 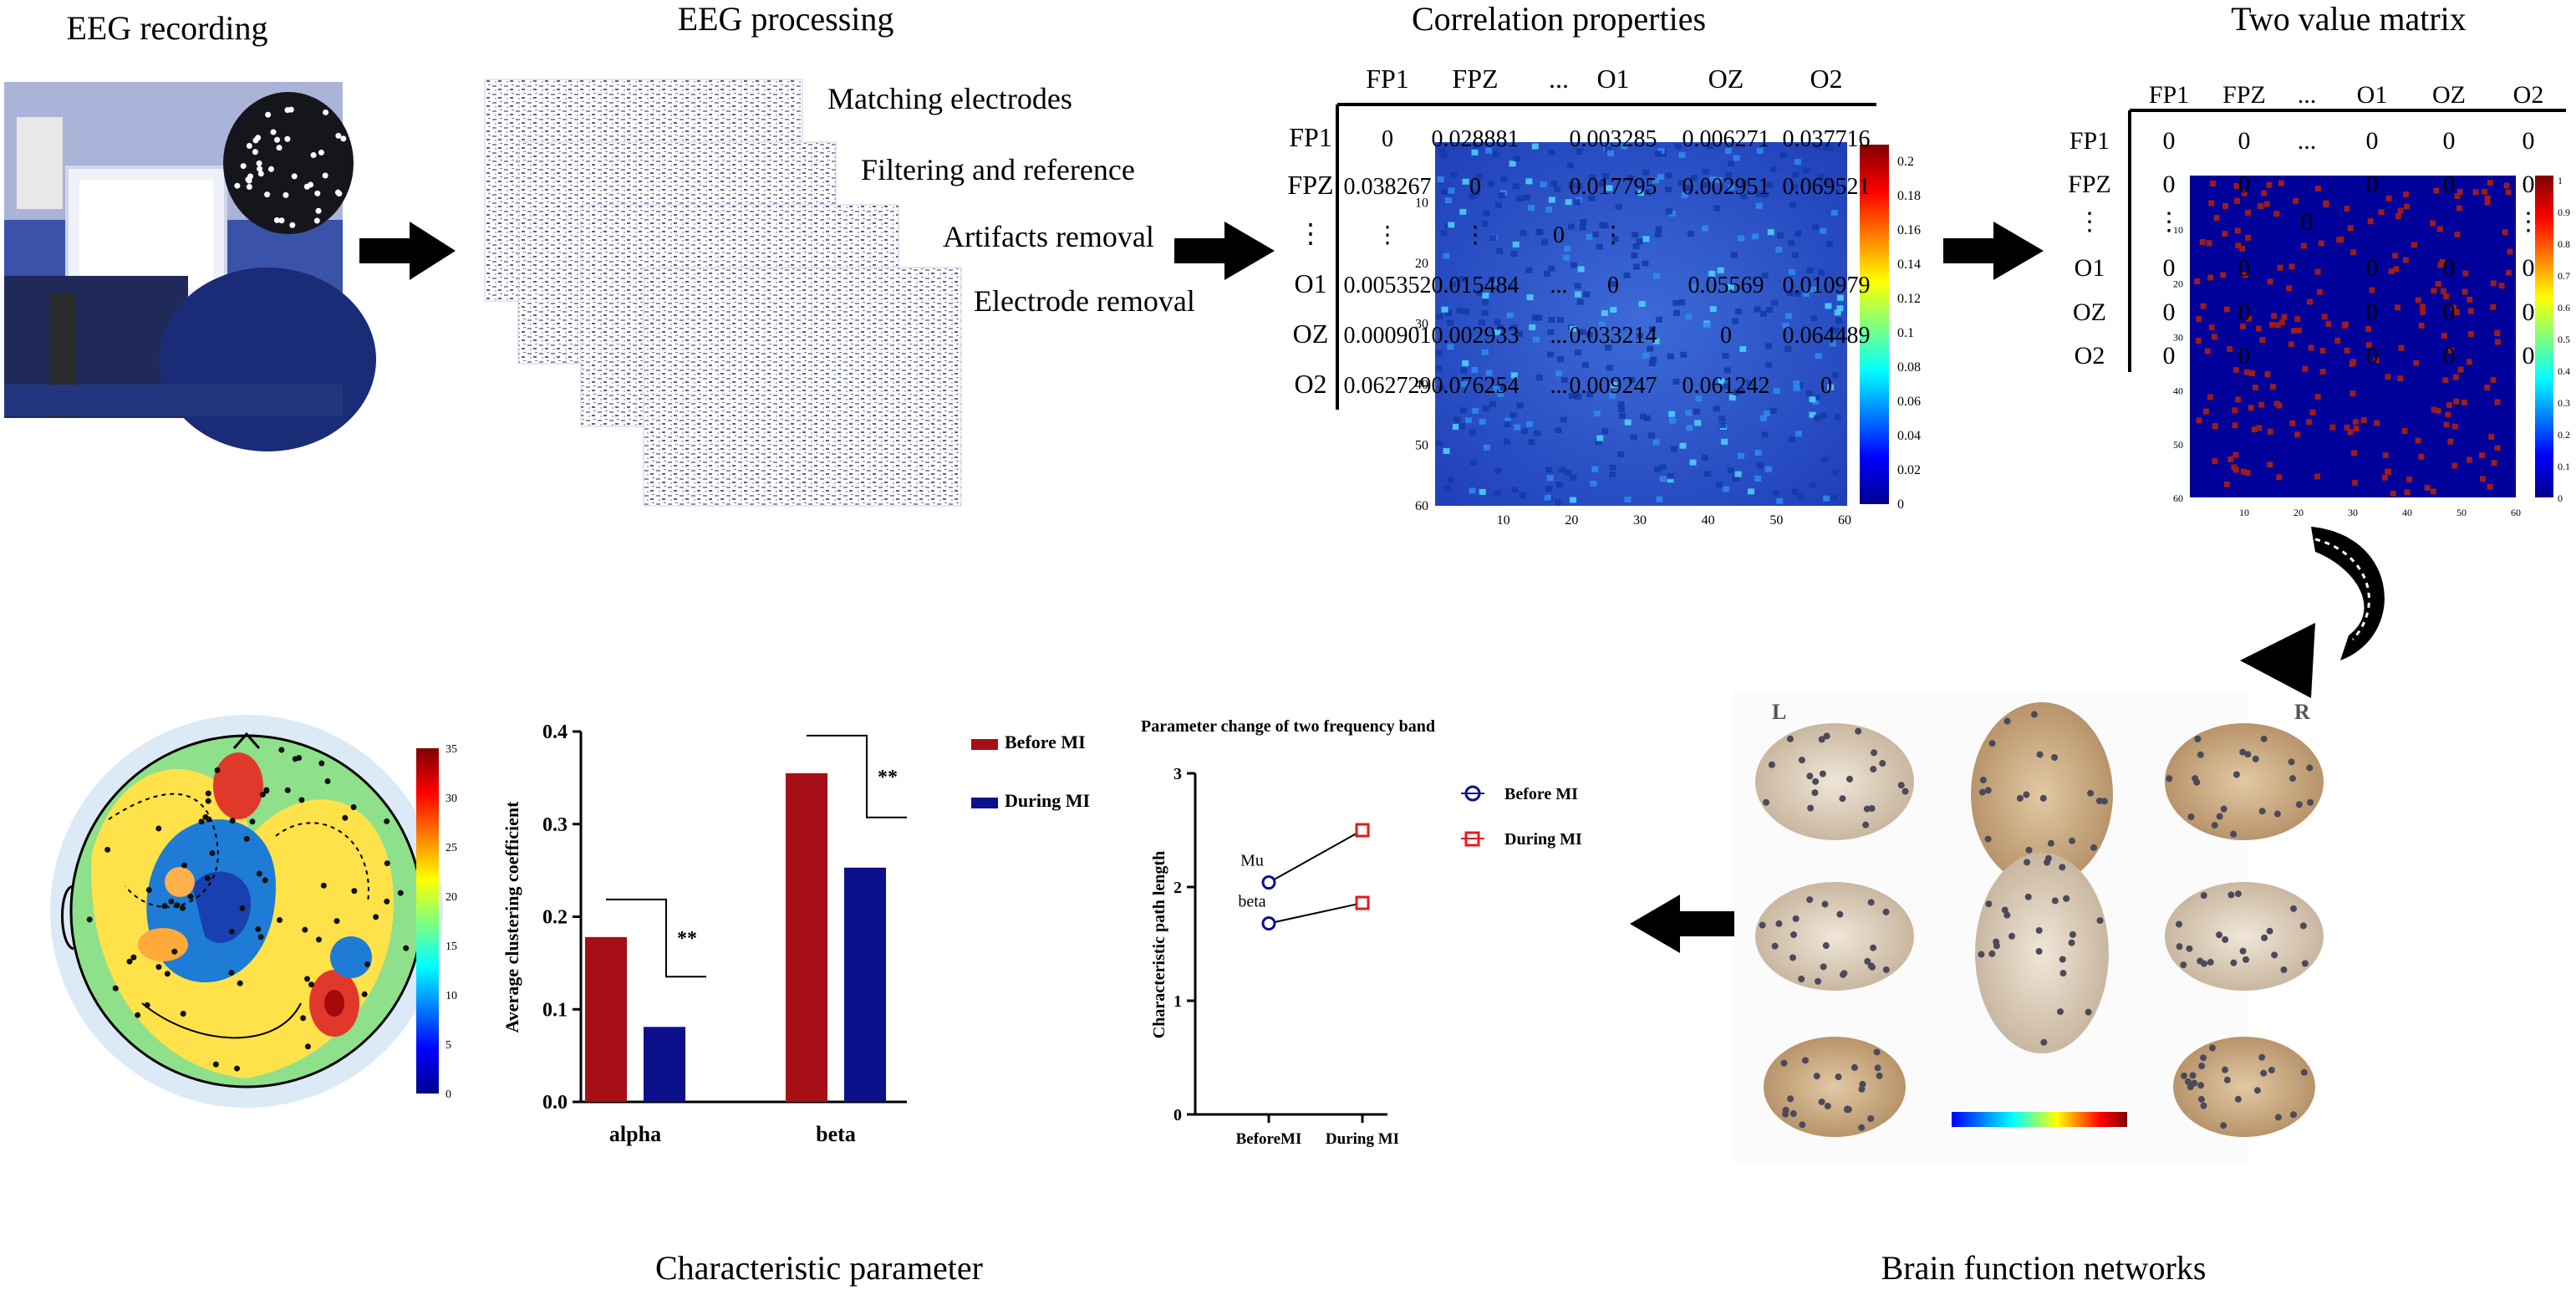 I want to click on line-category-label: BeforeMI, so click(x=1269, y=1139).